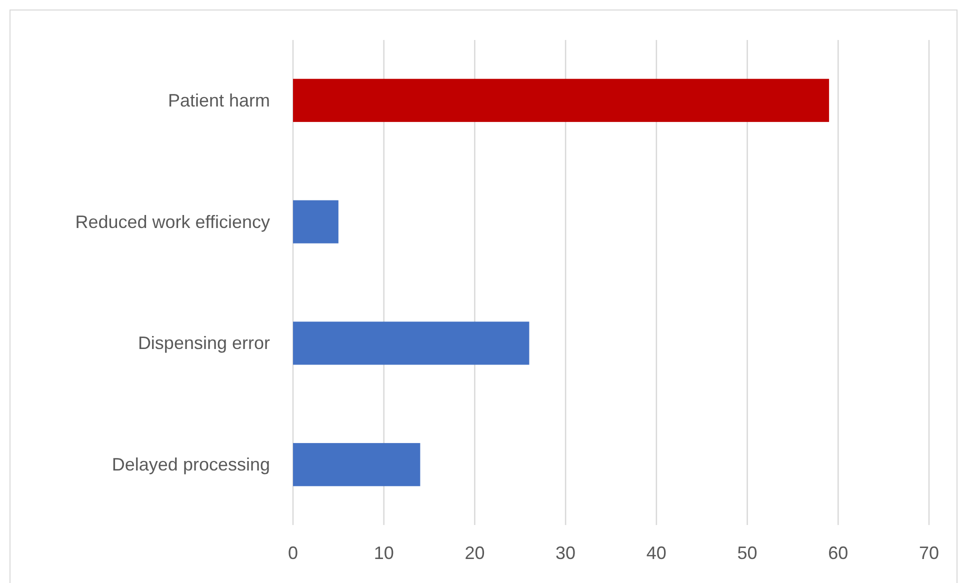 The image size is (958, 583). I want to click on x-tick-label: 30, so click(566, 553).